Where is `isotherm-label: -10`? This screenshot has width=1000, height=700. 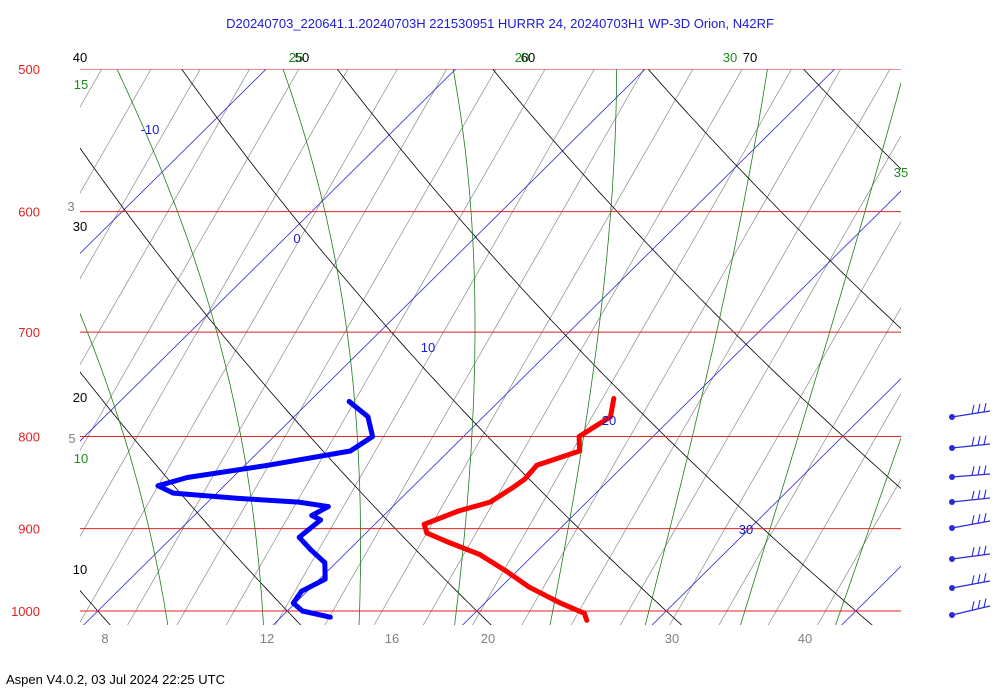 isotherm-label: -10 is located at coordinates (150, 129).